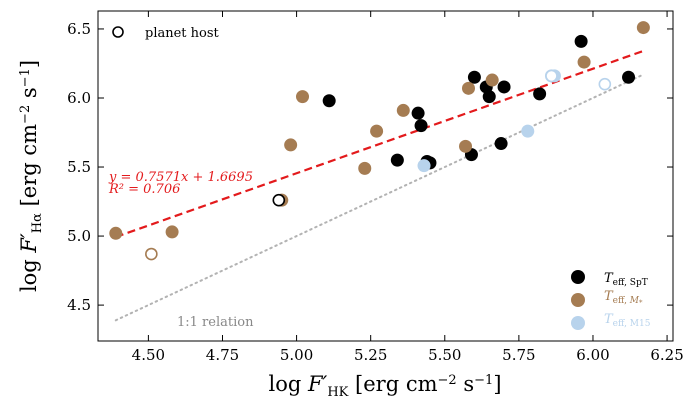  What do you see at coordinates (627, 320) in the screenshot?
I see `legend-label-m15: Teff, M15` at bounding box center [627, 320].